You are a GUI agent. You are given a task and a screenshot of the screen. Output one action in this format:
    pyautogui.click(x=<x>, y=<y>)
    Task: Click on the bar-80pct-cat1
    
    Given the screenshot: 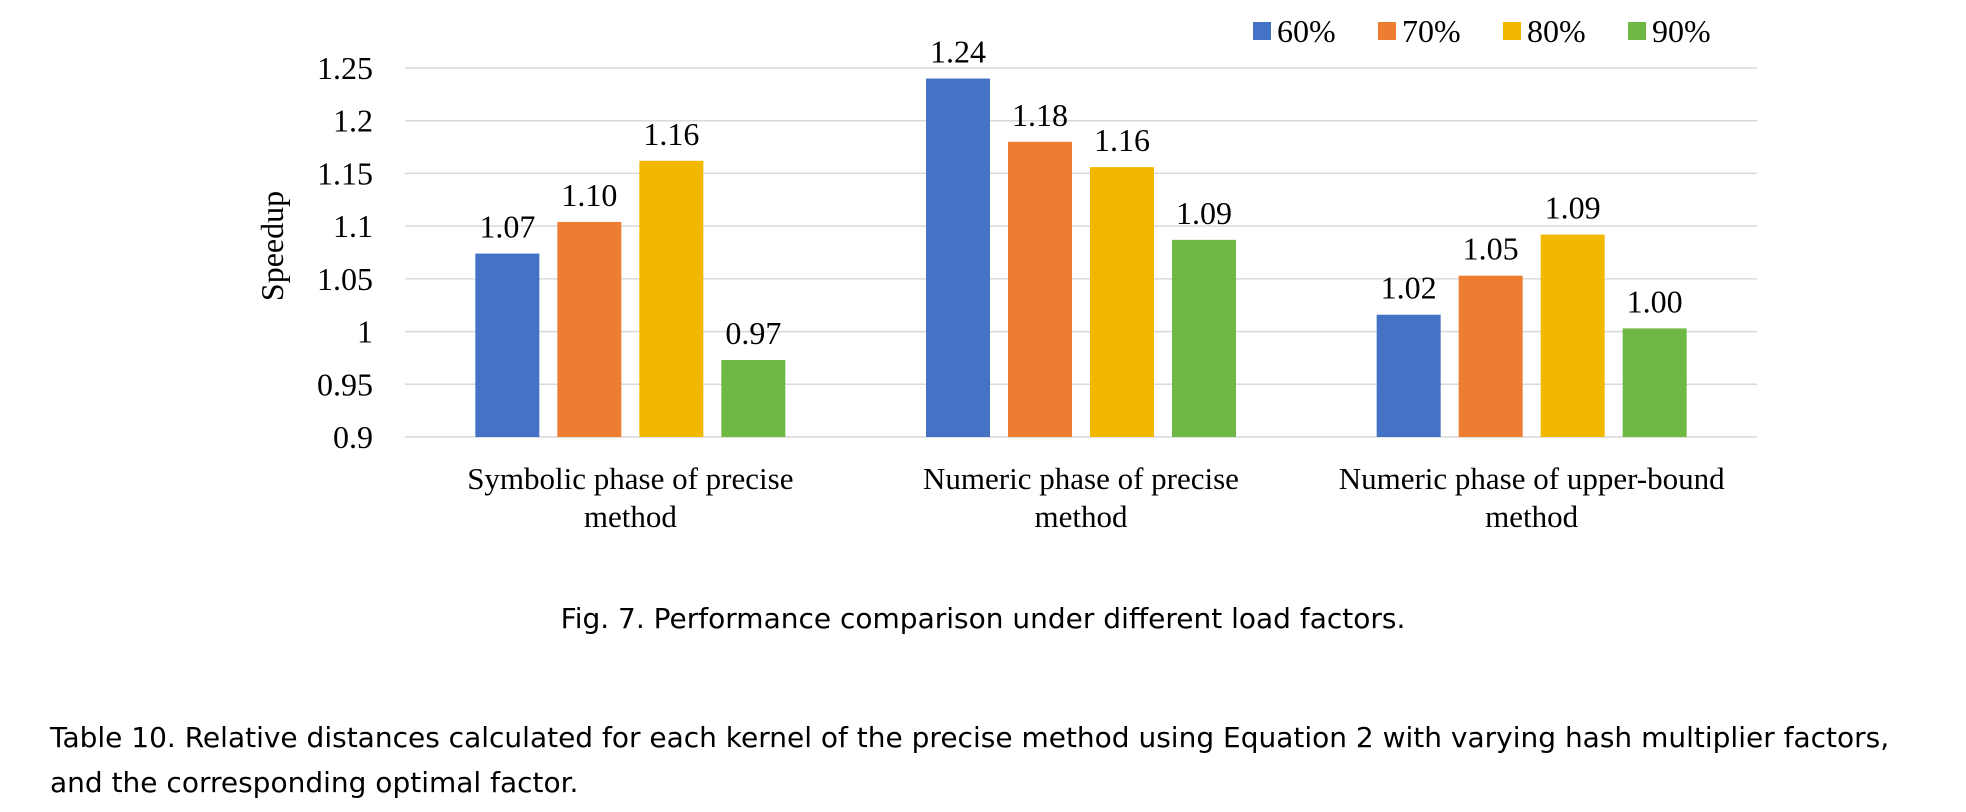 What is the action you would take?
    pyautogui.click(x=671, y=298)
    